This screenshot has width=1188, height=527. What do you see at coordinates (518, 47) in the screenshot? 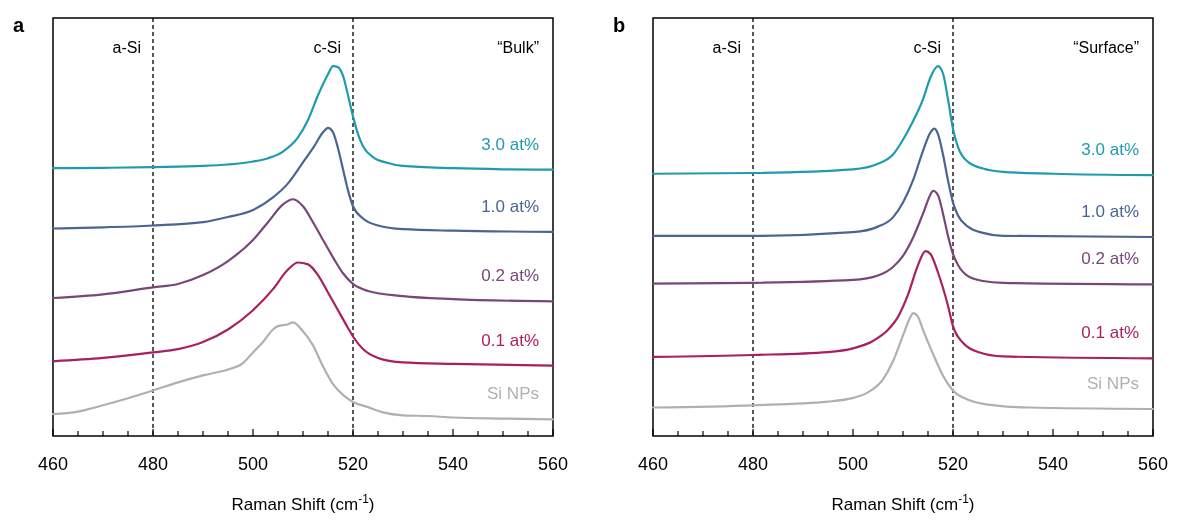
I see `text: “Bulk”` at bounding box center [518, 47].